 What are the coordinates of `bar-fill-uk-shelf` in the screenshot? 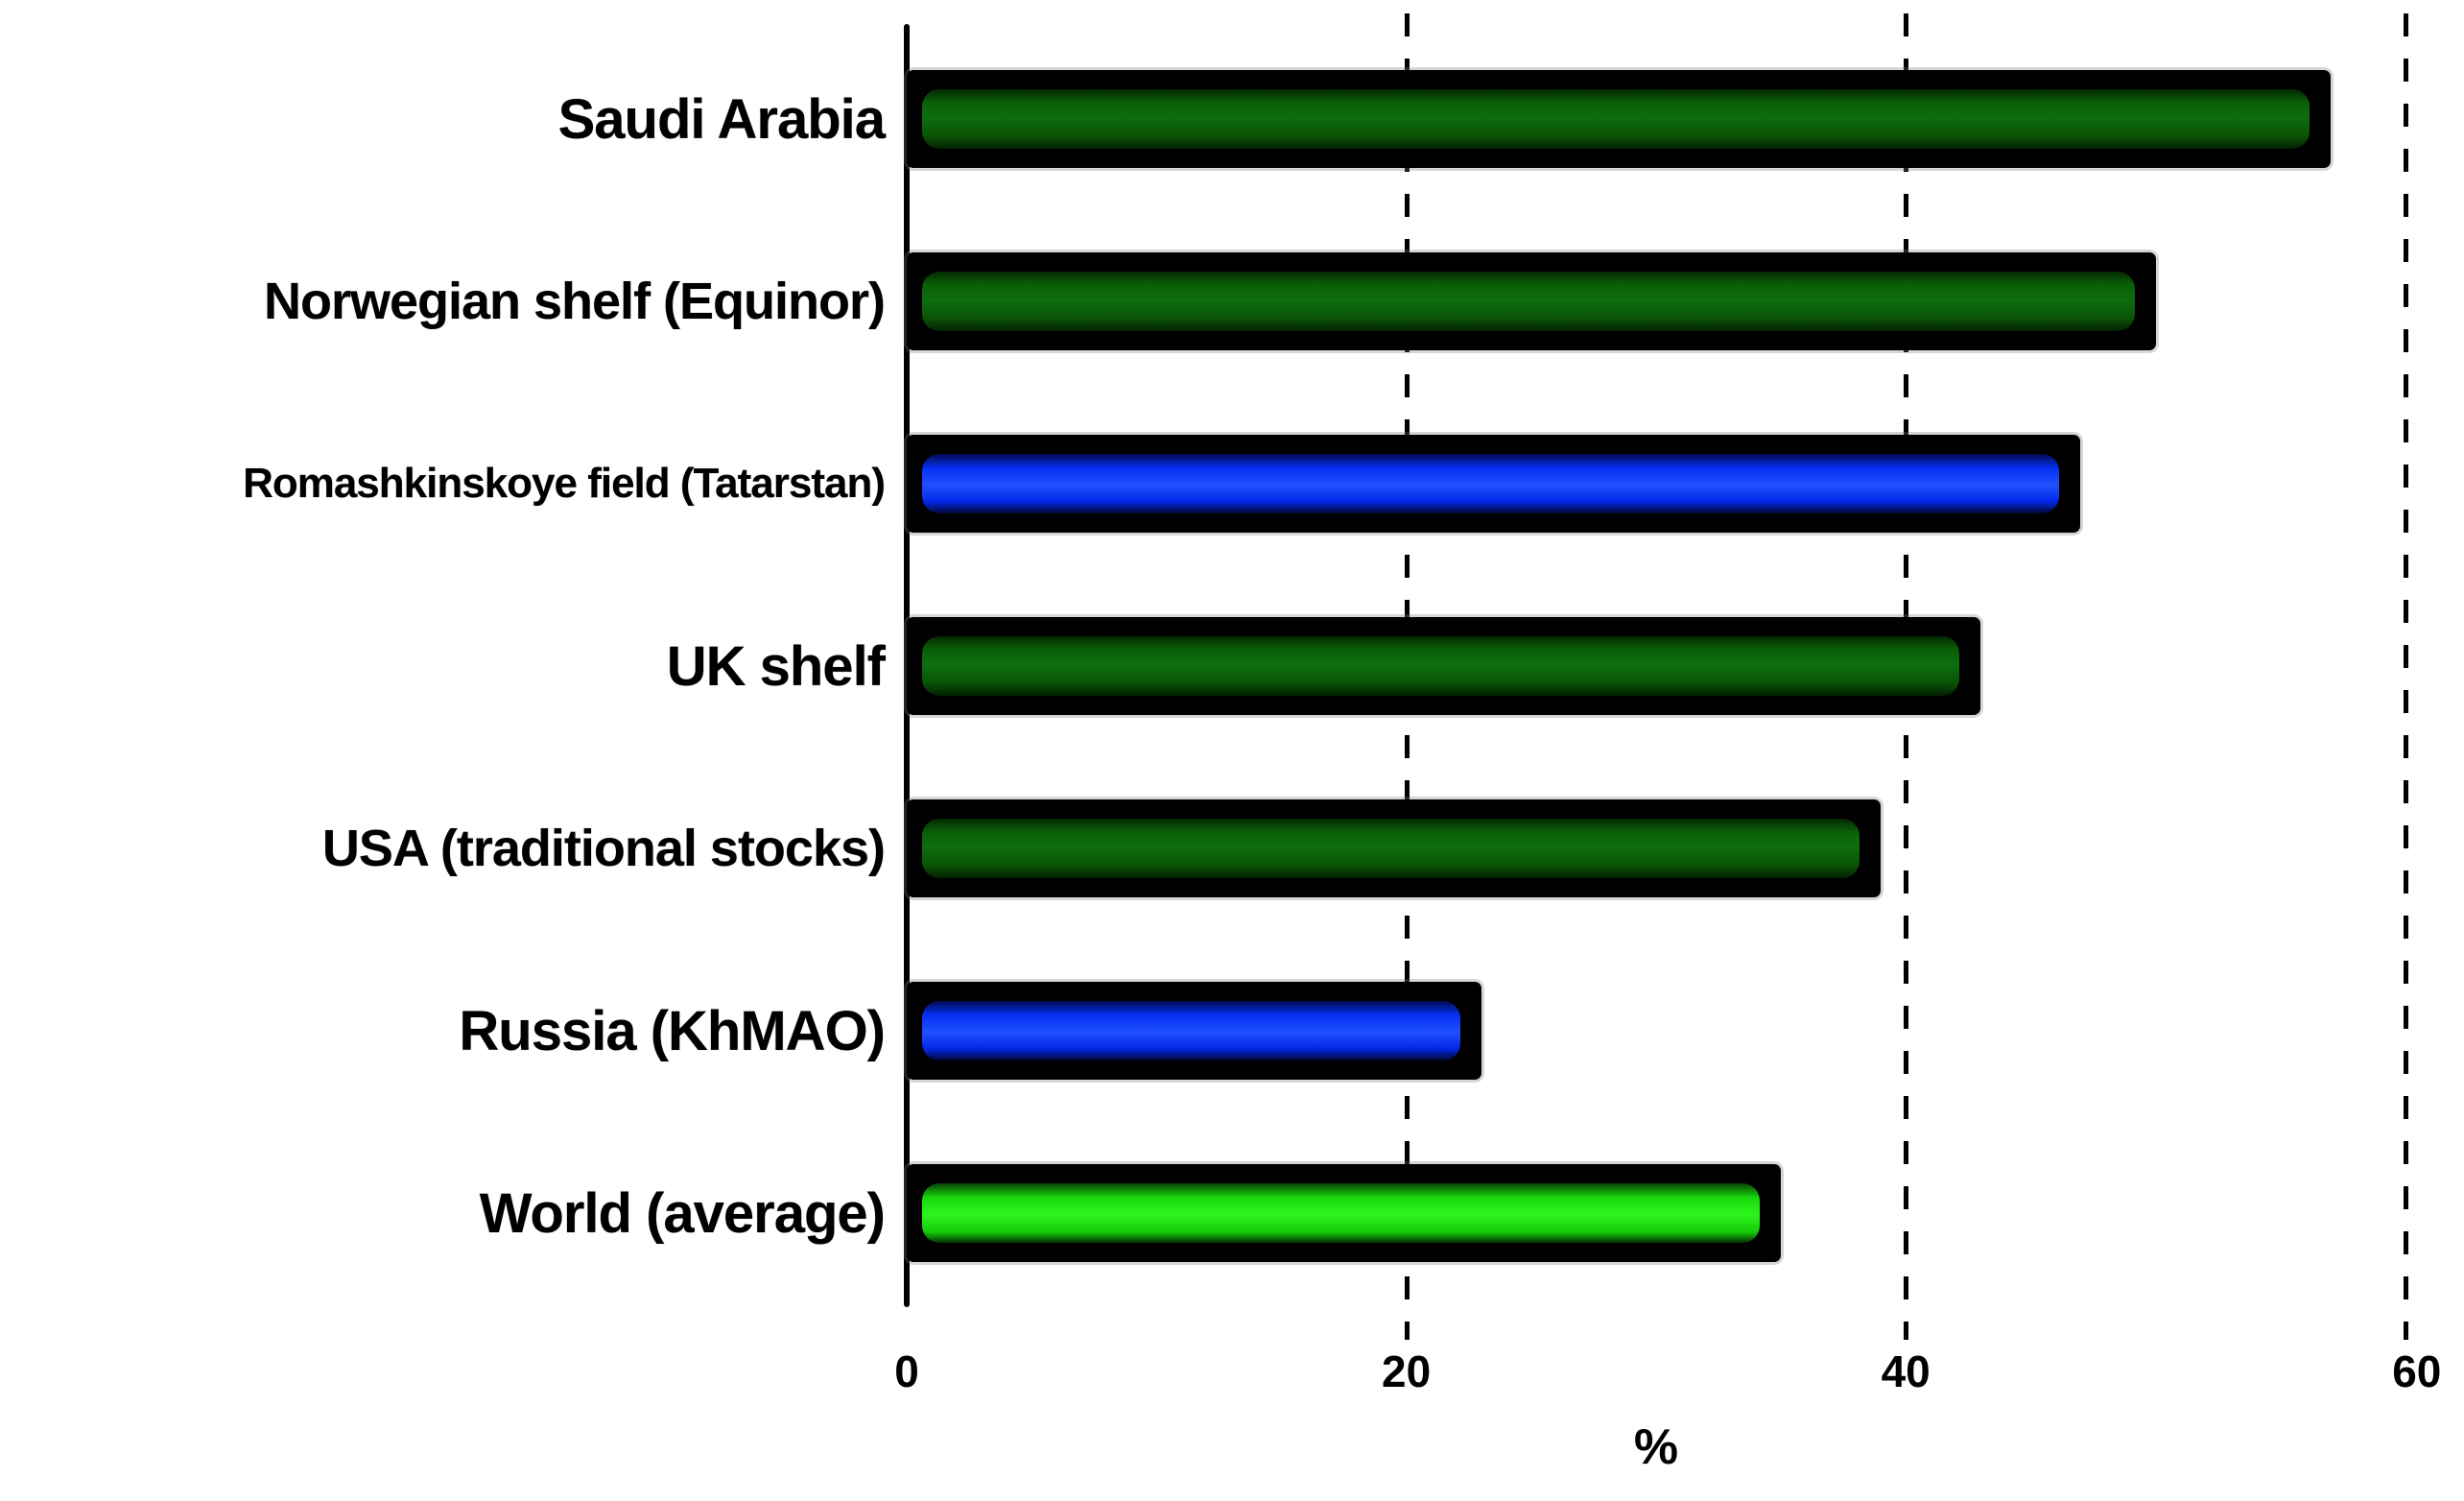 It's located at (1441, 666).